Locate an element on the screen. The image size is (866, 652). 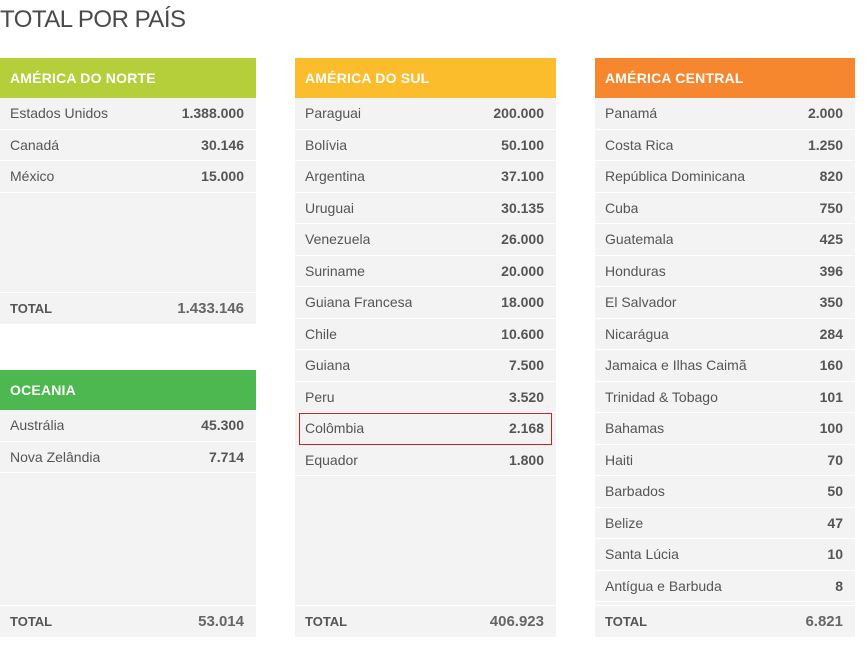
country-value: 20.000 is located at coordinates (522, 270).